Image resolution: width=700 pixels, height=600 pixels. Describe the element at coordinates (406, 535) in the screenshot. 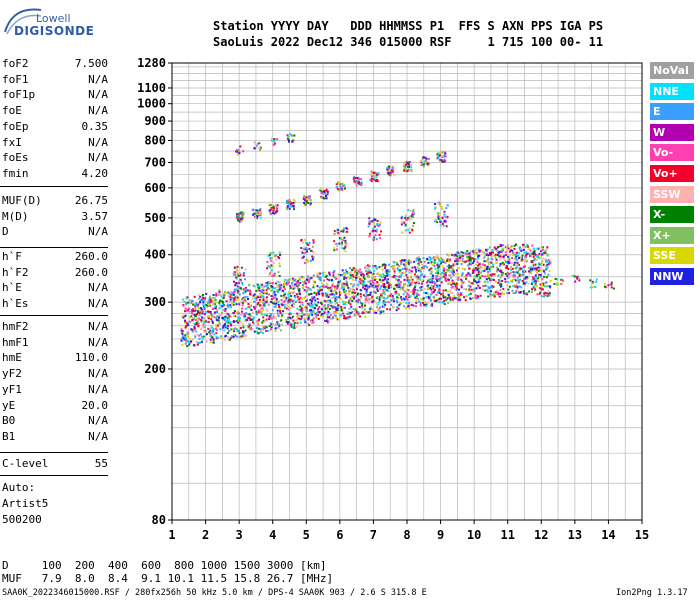

I see `x-tick-label: 8` at that location.